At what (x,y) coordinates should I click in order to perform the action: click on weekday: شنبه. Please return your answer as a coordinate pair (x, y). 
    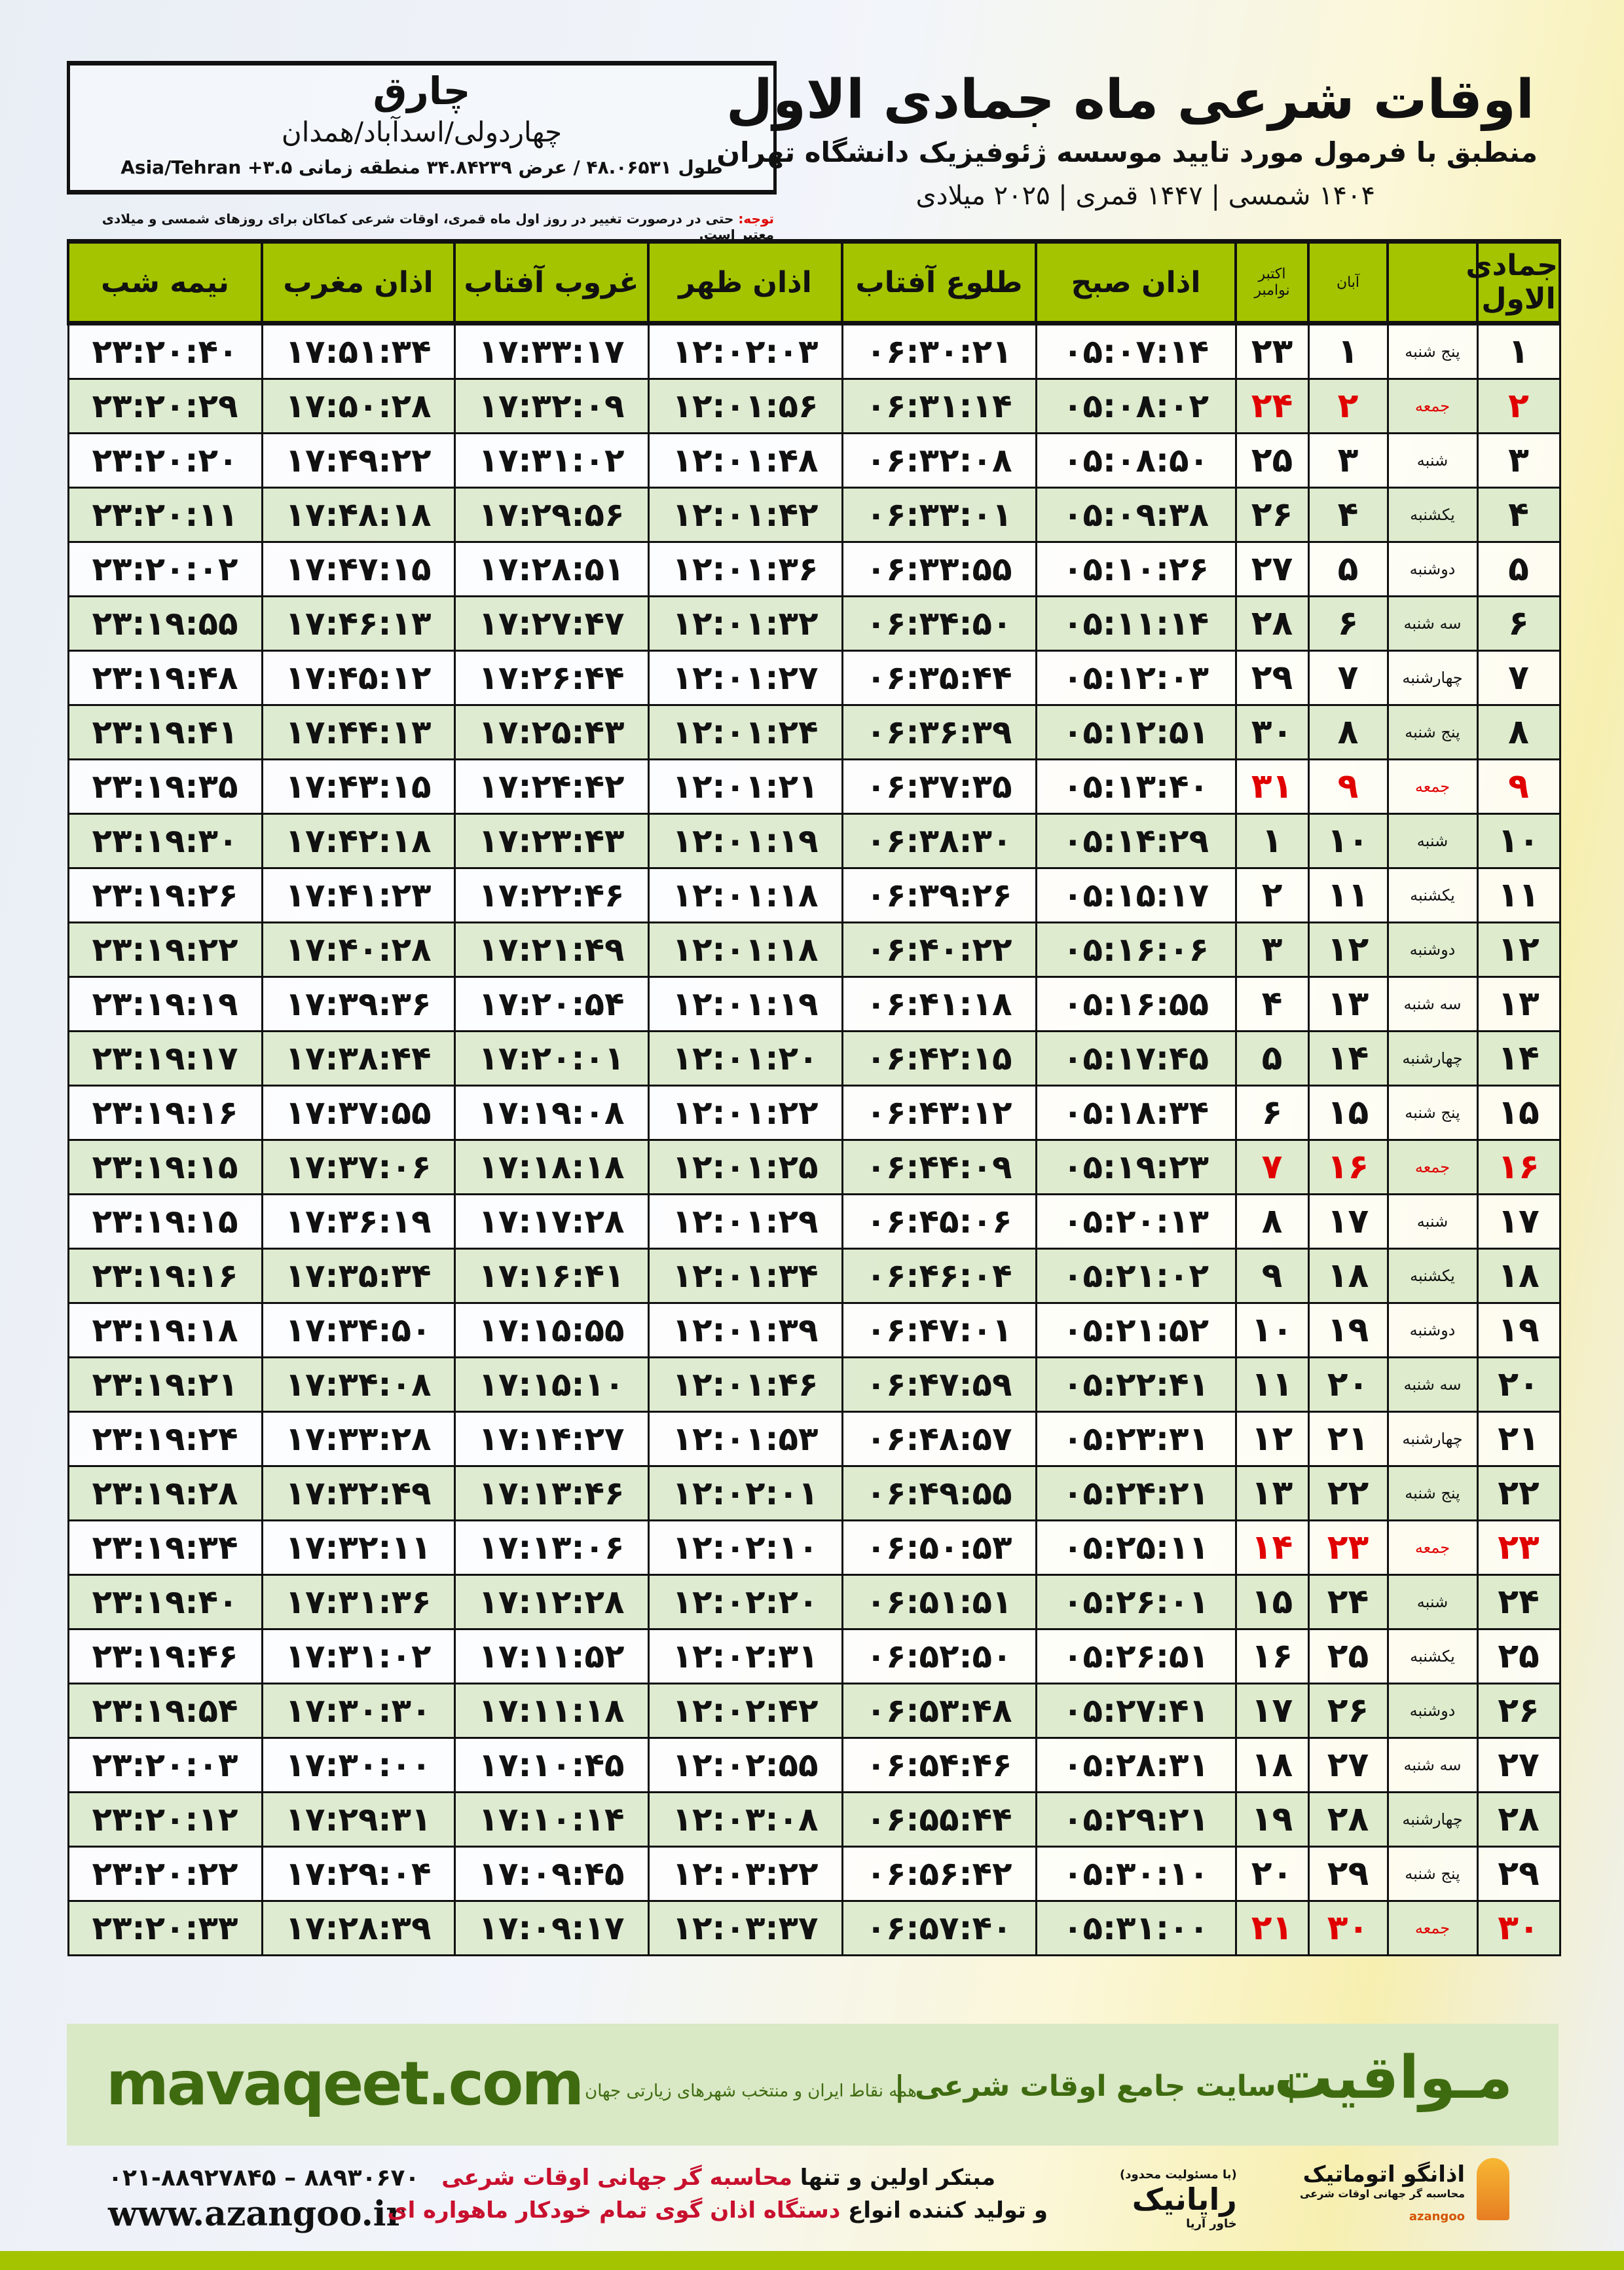
    Looking at the image, I should click on (1432, 841).